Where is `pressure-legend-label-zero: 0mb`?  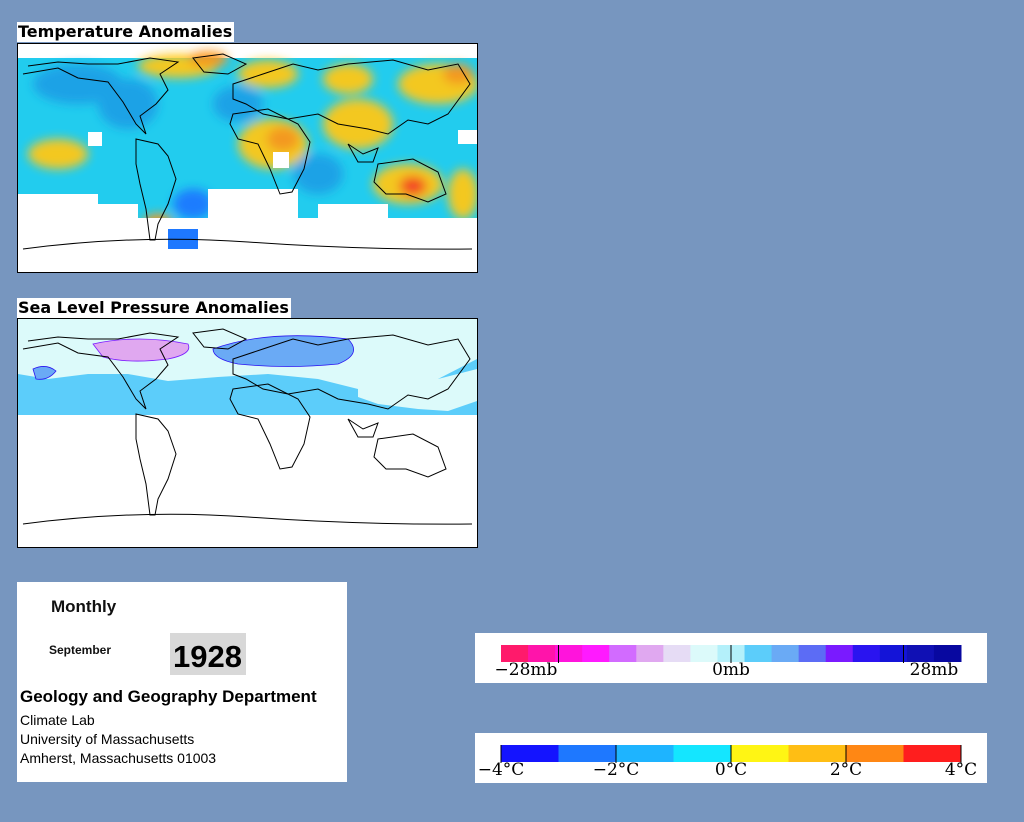
pressure-legend-label-zero: 0mb is located at coordinates (731, 670).